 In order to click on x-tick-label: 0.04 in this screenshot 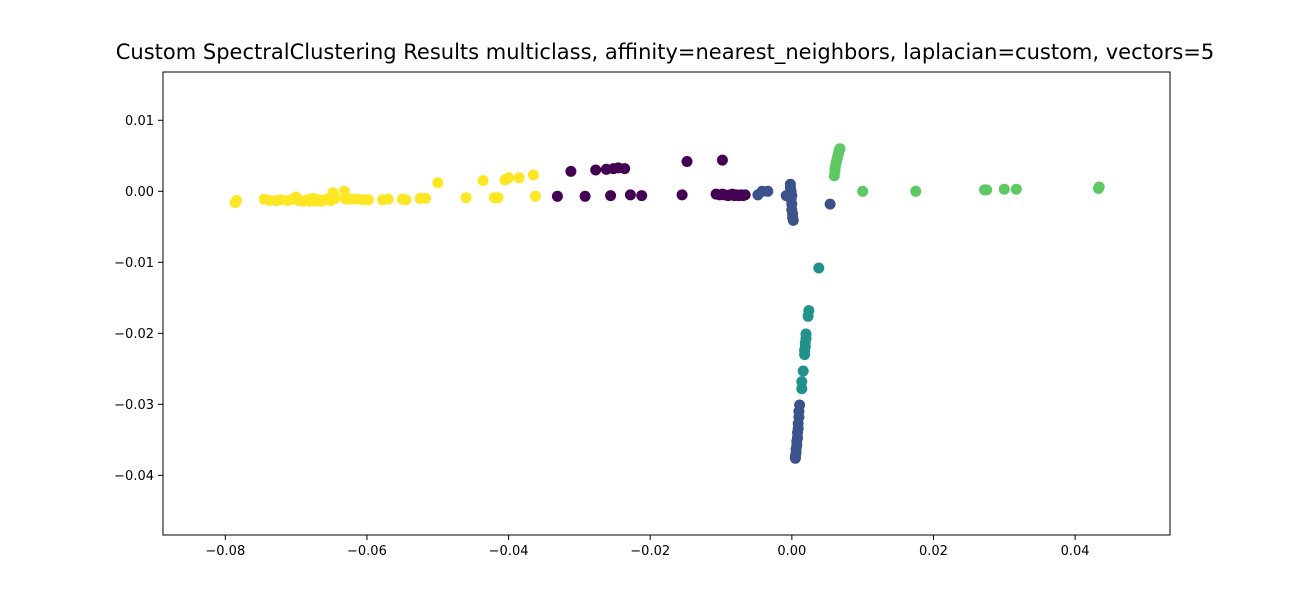, I will do `click(1075, 551)`.